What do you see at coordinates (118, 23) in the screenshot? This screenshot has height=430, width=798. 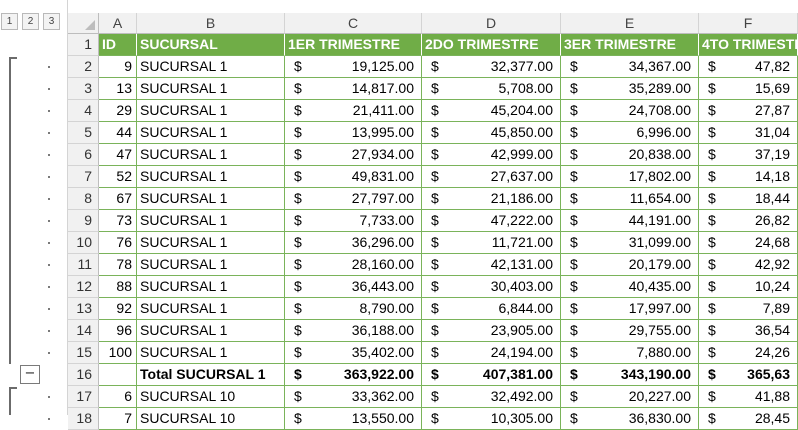 I see `column-header-a: A` at bounding box center [118, 23].